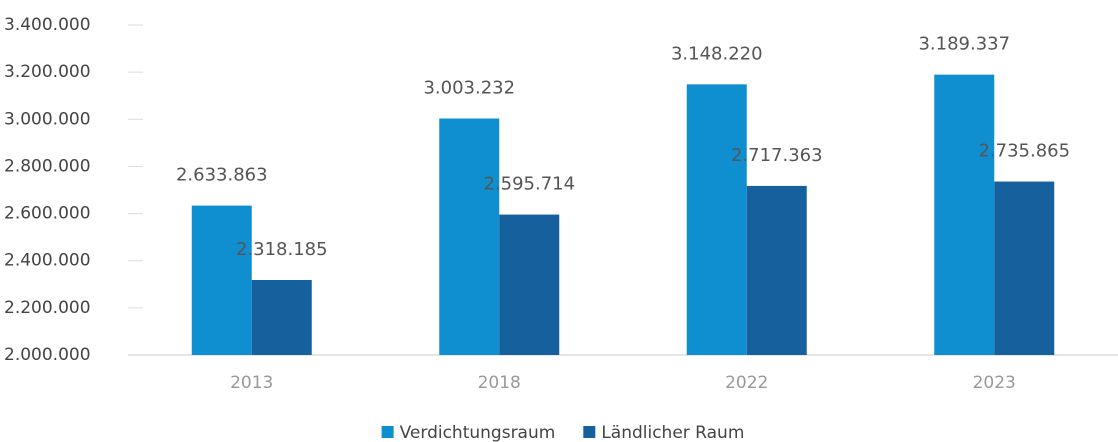 The height and width of the screenshot is (442, 1118). Describe the element at coordinates (222, 175) in the screenshot. I see `value-label: 2.633.863` at that location.